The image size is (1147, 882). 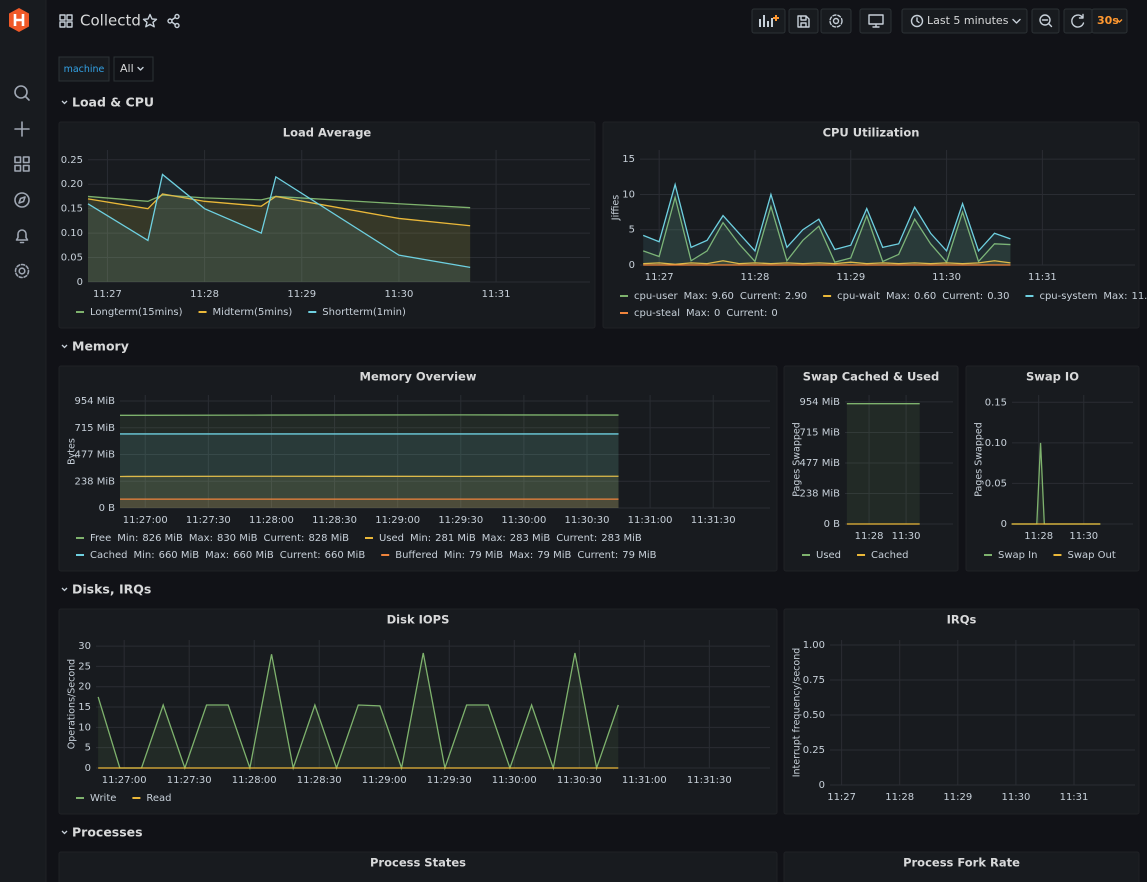 I want to click on settings-button, so click(x=836, y=21).